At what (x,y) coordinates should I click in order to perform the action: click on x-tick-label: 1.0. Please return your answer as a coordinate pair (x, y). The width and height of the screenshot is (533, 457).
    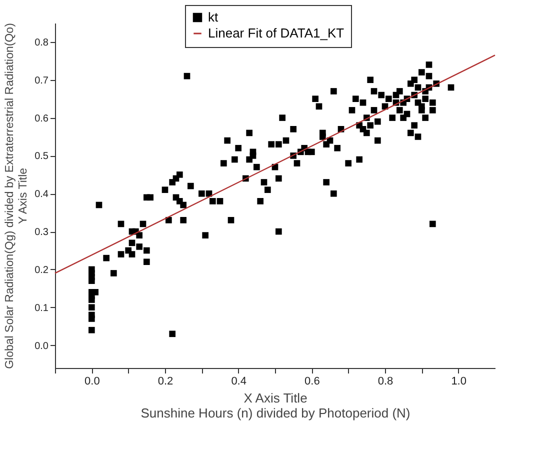
    Looking at the image, I should click on (458, 382).